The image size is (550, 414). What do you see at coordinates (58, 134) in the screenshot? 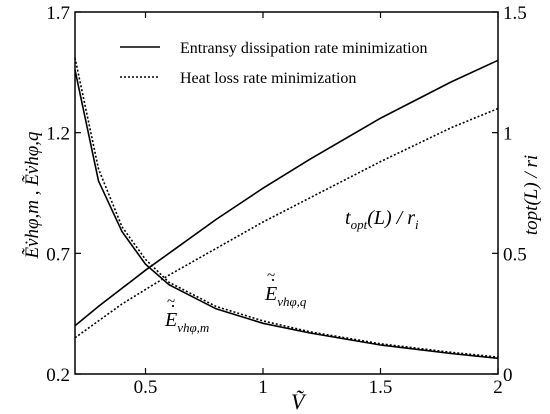
I see `y-left-tick-label-2: 1.2` at bounding box center [58, 134].